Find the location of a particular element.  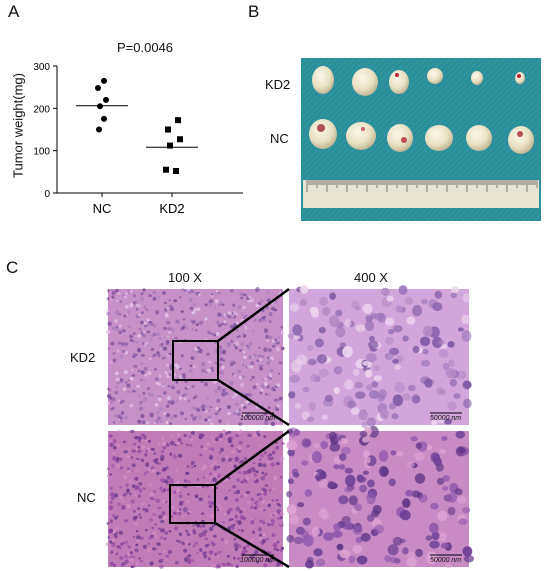

x-tick-label-nc: NC is located at coordinates (102, 208).